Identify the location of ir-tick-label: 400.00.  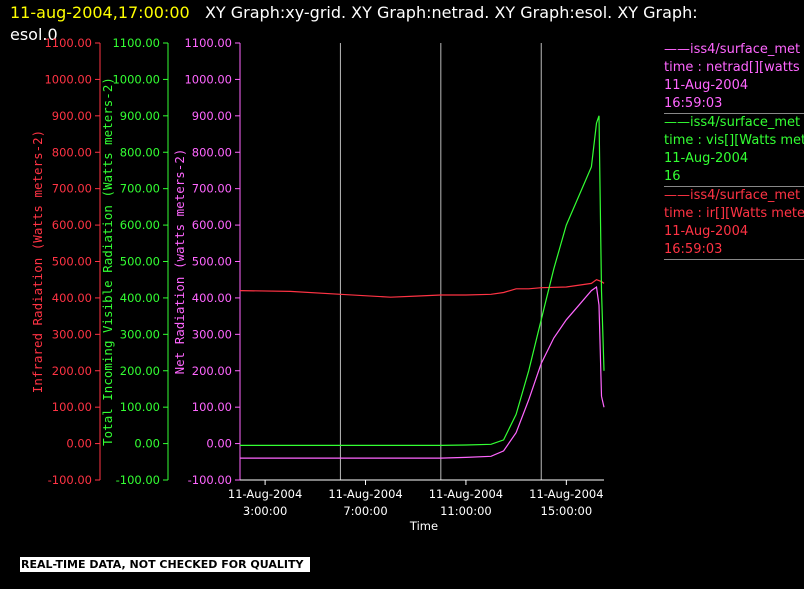
(72, 298).